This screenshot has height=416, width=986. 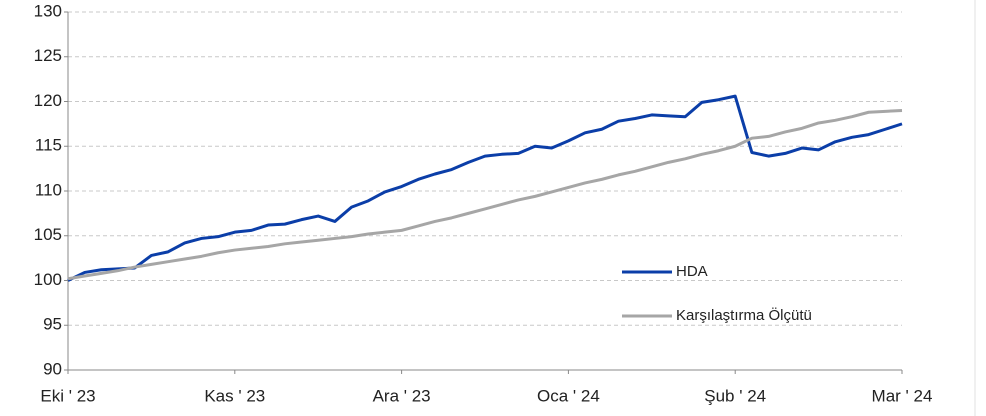 I want to click on y-tick-label: 110, so click(x=48, y=189).